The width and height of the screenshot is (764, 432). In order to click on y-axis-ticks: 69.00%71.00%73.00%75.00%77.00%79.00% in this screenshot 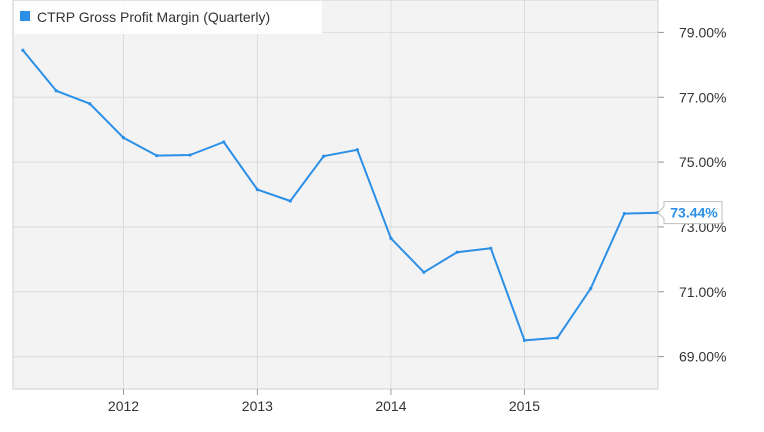, I will do `click(692, 194)`.